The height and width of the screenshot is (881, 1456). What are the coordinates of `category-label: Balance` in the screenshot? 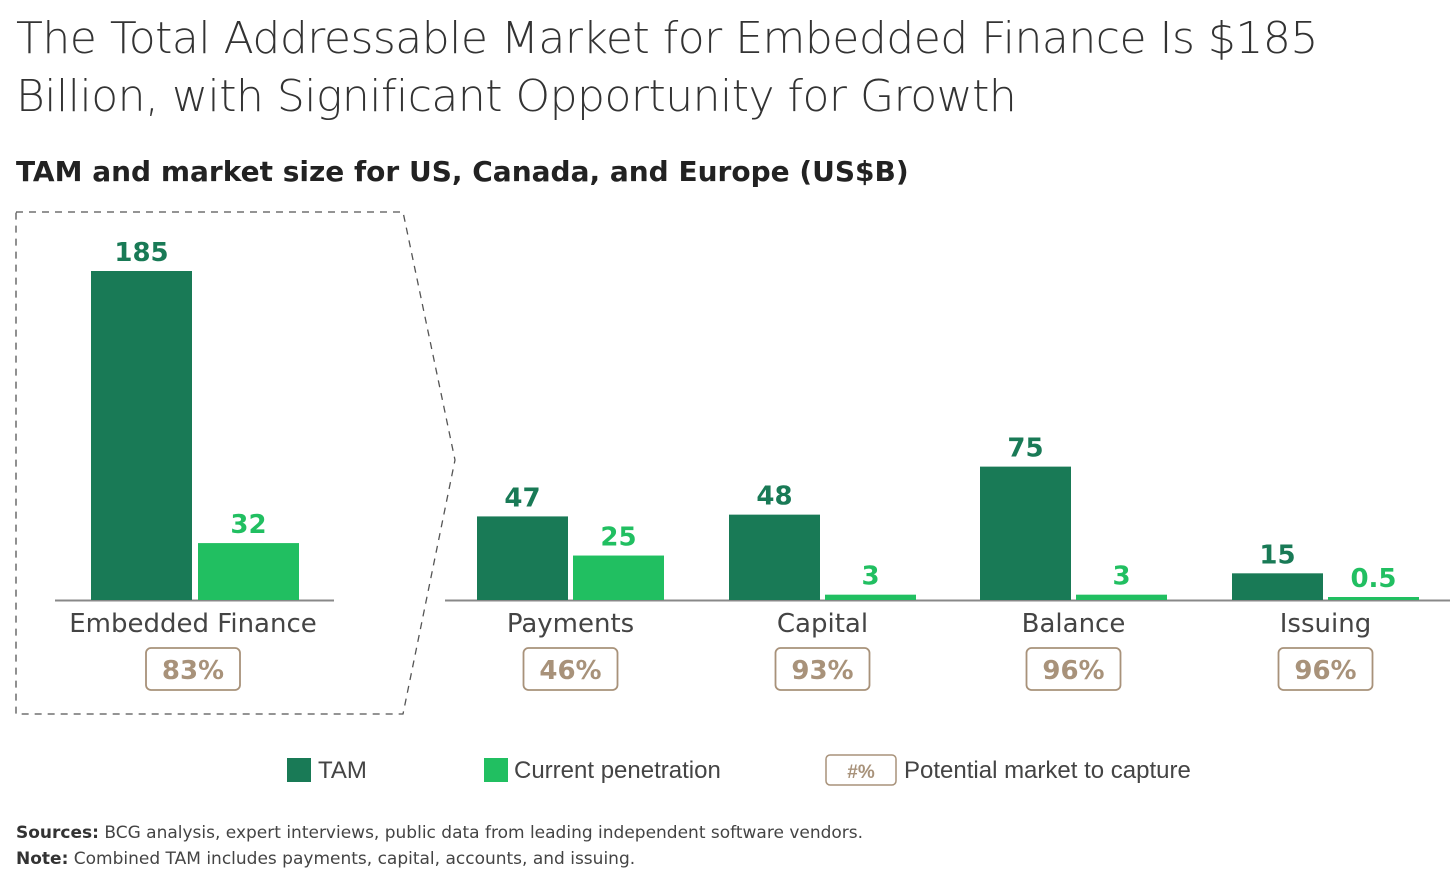 It's located at (1074, 624).